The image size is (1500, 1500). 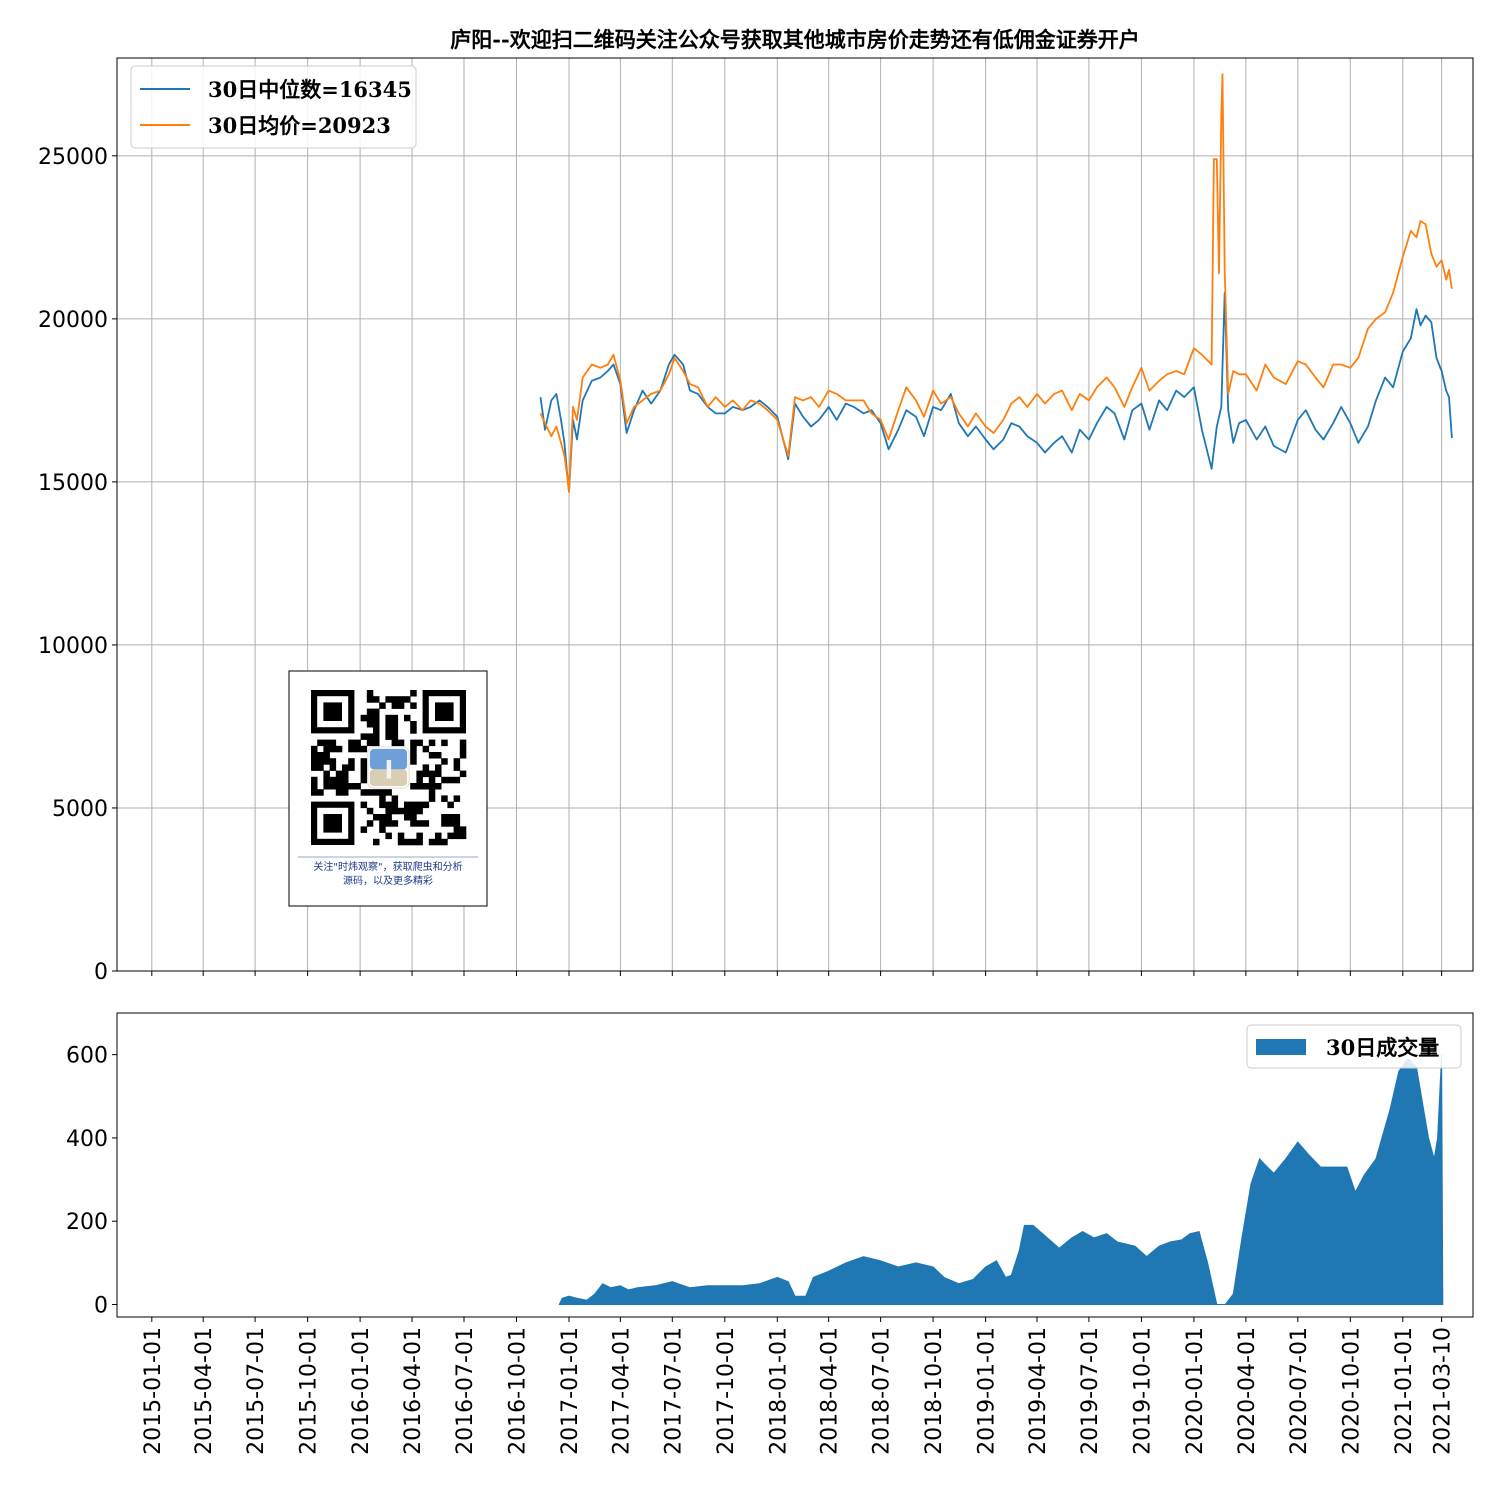 What do you see at coordinates (1281, 1047) in the screenshot?
I see `legend-volume-swatch` at bounding box center [1281, 1047].